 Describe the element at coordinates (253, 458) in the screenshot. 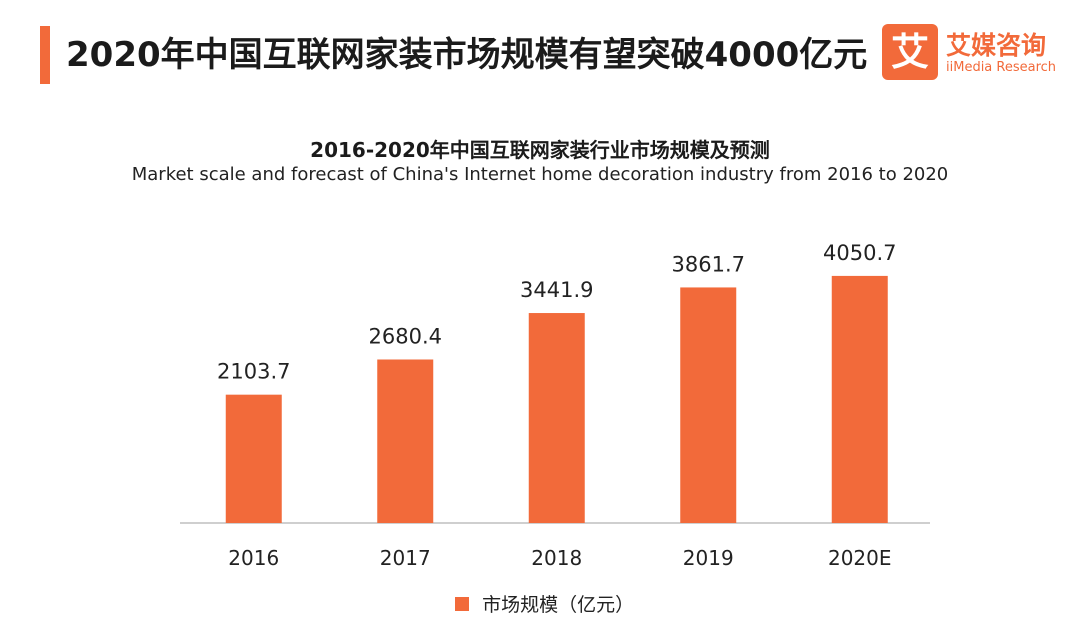

I see `bar-2016` at that location.